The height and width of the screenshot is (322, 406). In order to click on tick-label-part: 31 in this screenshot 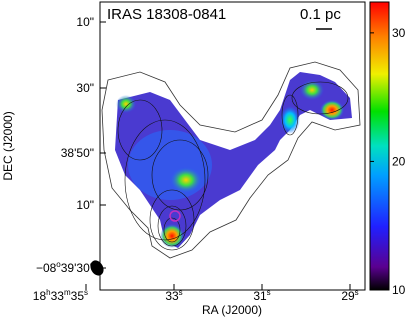, I will do `click(260, 296)`.